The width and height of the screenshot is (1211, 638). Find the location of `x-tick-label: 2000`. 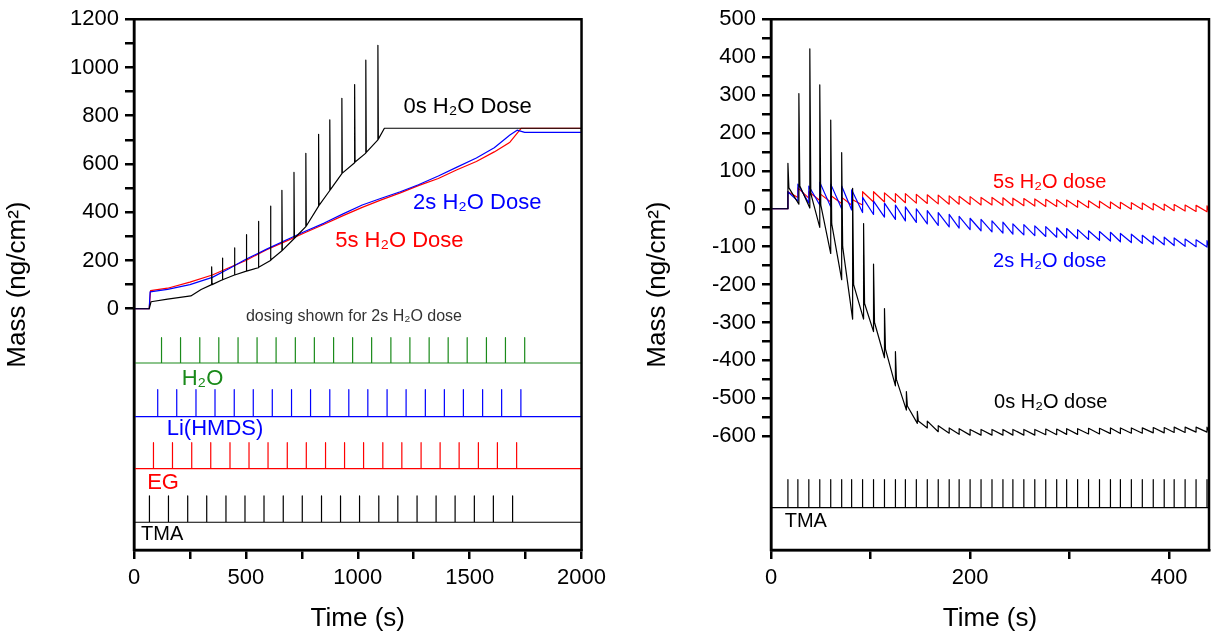

x-tick-label: 2000 is located at coordinates (582, 577).